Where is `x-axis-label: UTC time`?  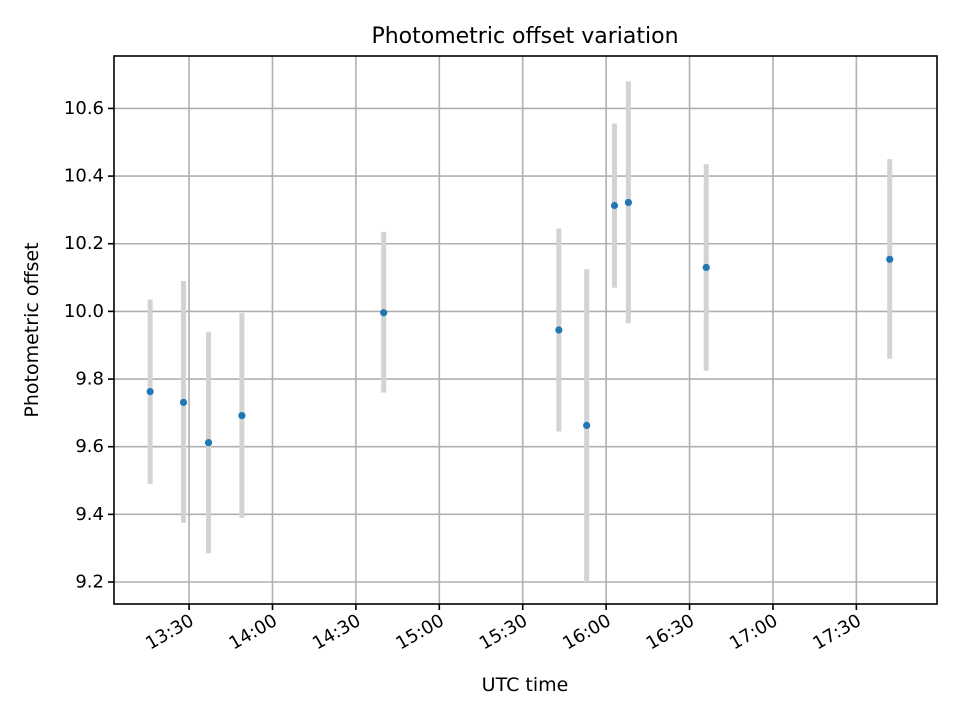
x-axis-label: UTC time is located at coordinates (525, 685).